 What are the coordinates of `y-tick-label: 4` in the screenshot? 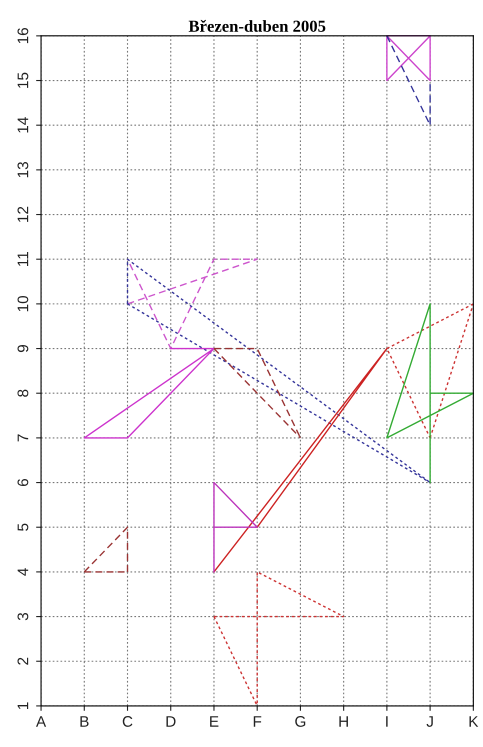 It's located at (23, 572).